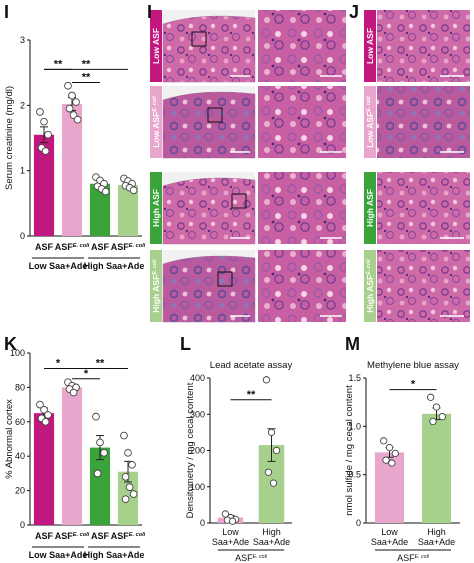 The height and width of the screenshot is (563, 474). What do you see at coordinates (9, 439) in the screenshot?
I see `y-axis-label: % Abnormal cortex` at bounding box center [9, 439].